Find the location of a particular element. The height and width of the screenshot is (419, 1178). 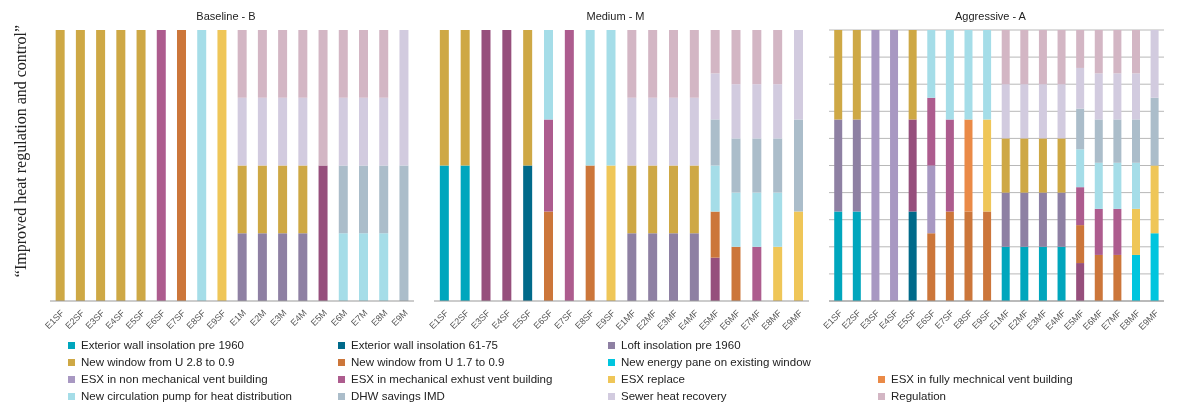

legend-label: New window from U 1.7 to 0.9 is located at coordinates (428, 362).